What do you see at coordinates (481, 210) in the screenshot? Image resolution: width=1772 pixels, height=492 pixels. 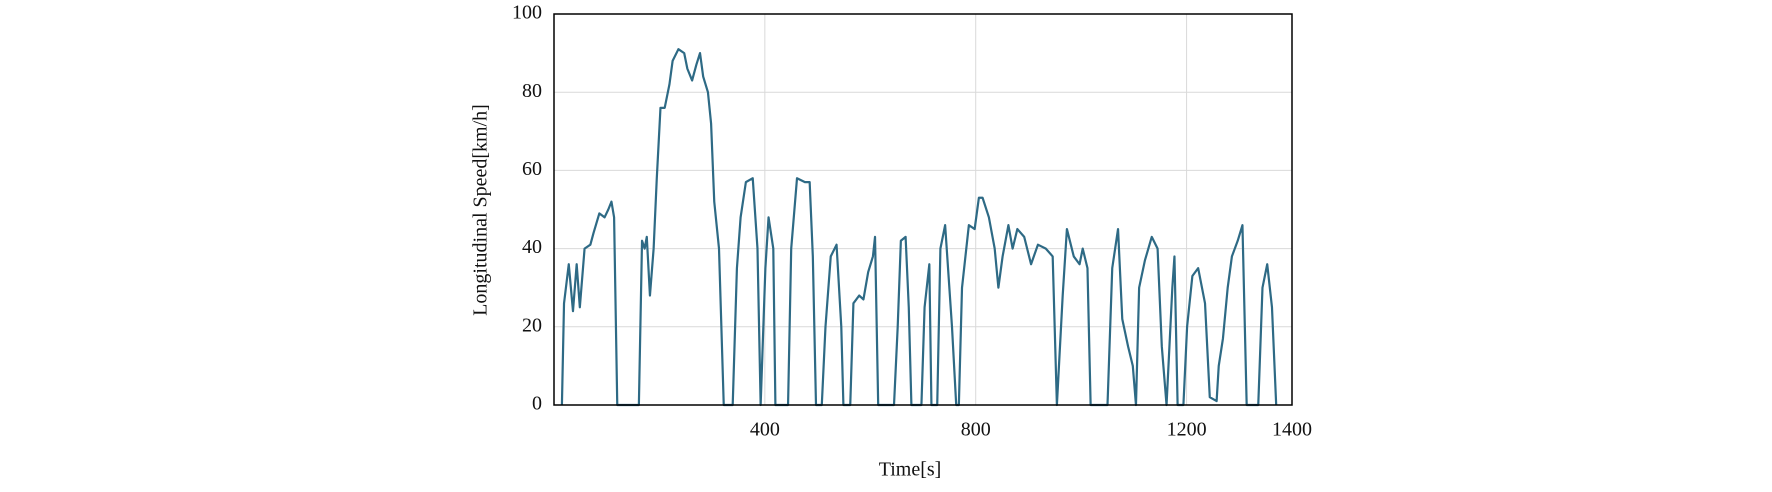 I see `y-axis-label: Longitudinal Speed[km/h]` at bounding box center [481, 210].